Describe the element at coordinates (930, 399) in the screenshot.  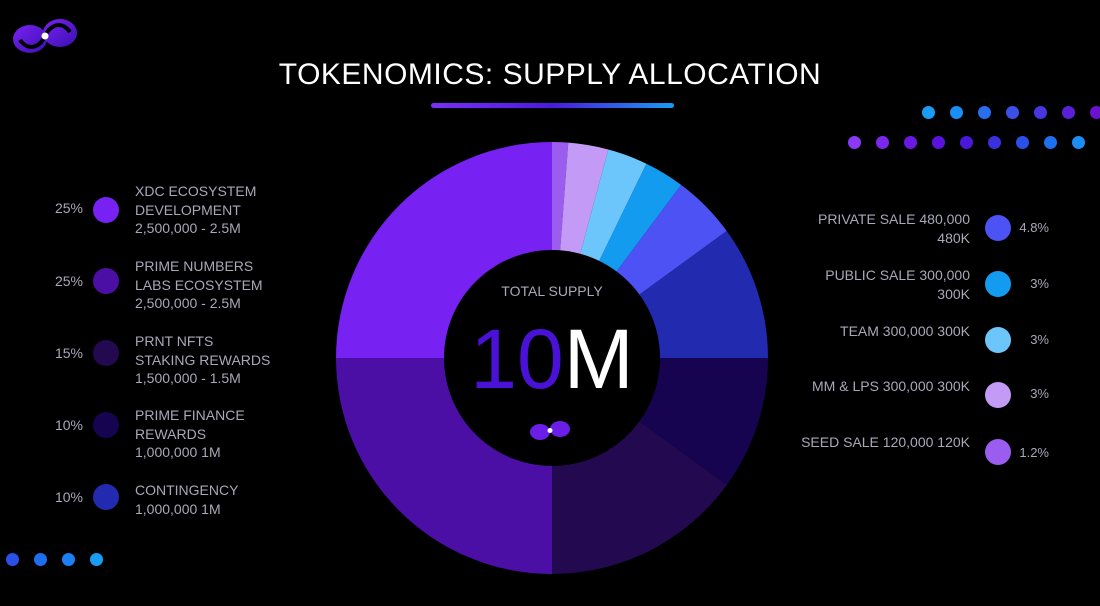
I see `legend-item-mm-lps: MM & LPS 300,000 300K 3%` at that location.